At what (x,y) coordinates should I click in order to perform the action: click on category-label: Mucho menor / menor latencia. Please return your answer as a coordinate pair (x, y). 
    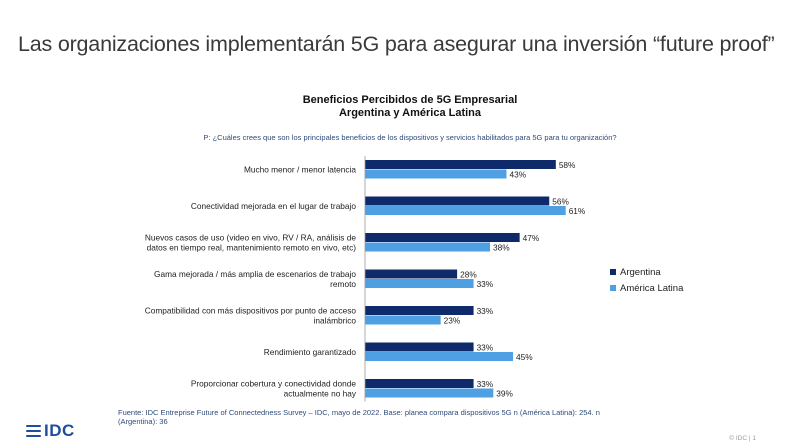
    Looking at the image, I should click on (300, 169).